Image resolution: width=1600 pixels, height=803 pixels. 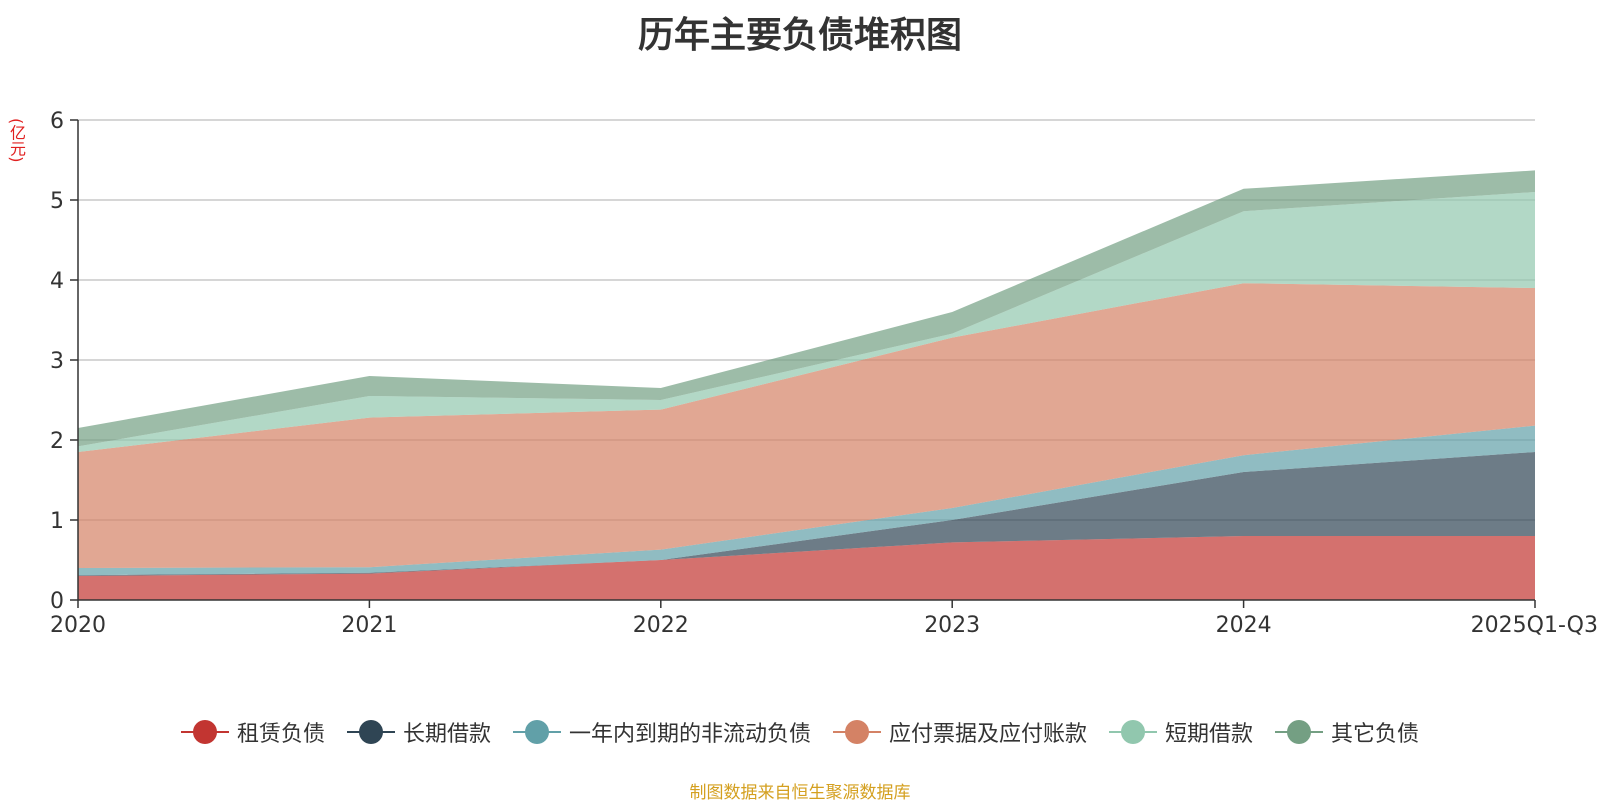 I want to click on legend-item: 应付票据及应付账款, so click(x=960, y=732).